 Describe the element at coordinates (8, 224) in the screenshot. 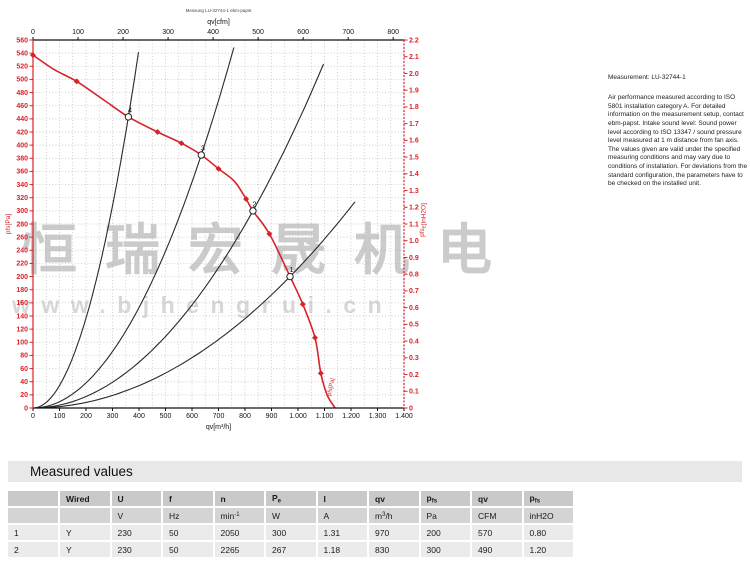

I see `left-axis-title: pfs[Pa]` at that location.